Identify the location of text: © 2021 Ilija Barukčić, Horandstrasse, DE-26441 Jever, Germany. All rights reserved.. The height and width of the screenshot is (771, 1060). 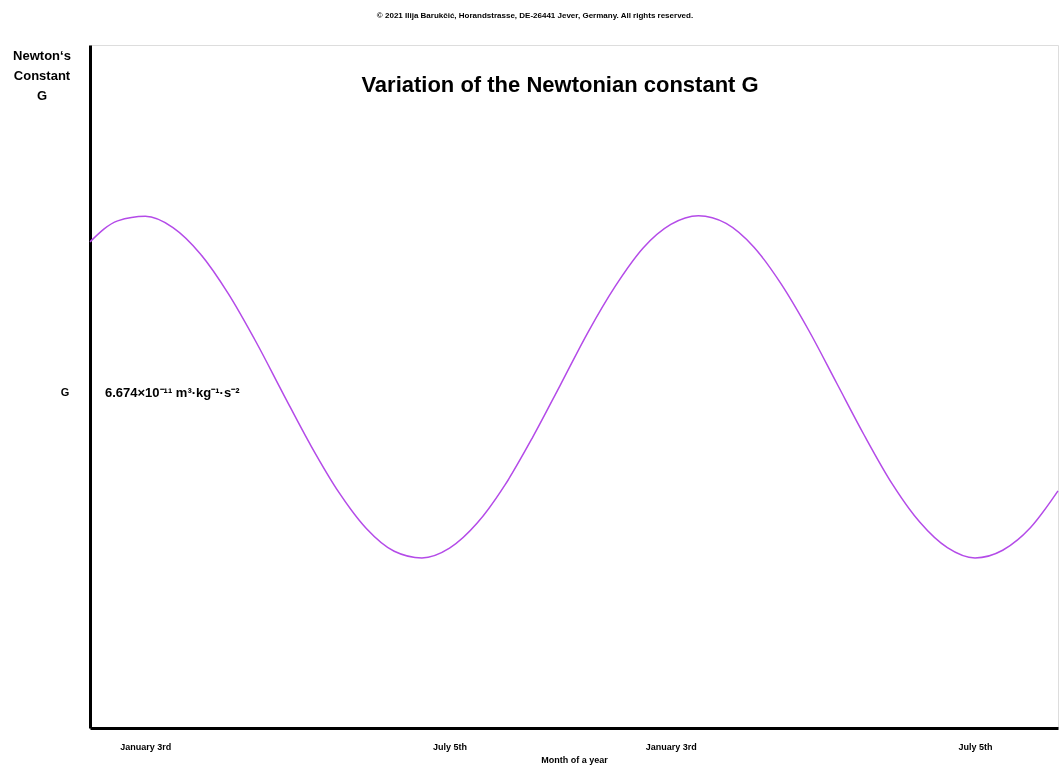
(535, 15).